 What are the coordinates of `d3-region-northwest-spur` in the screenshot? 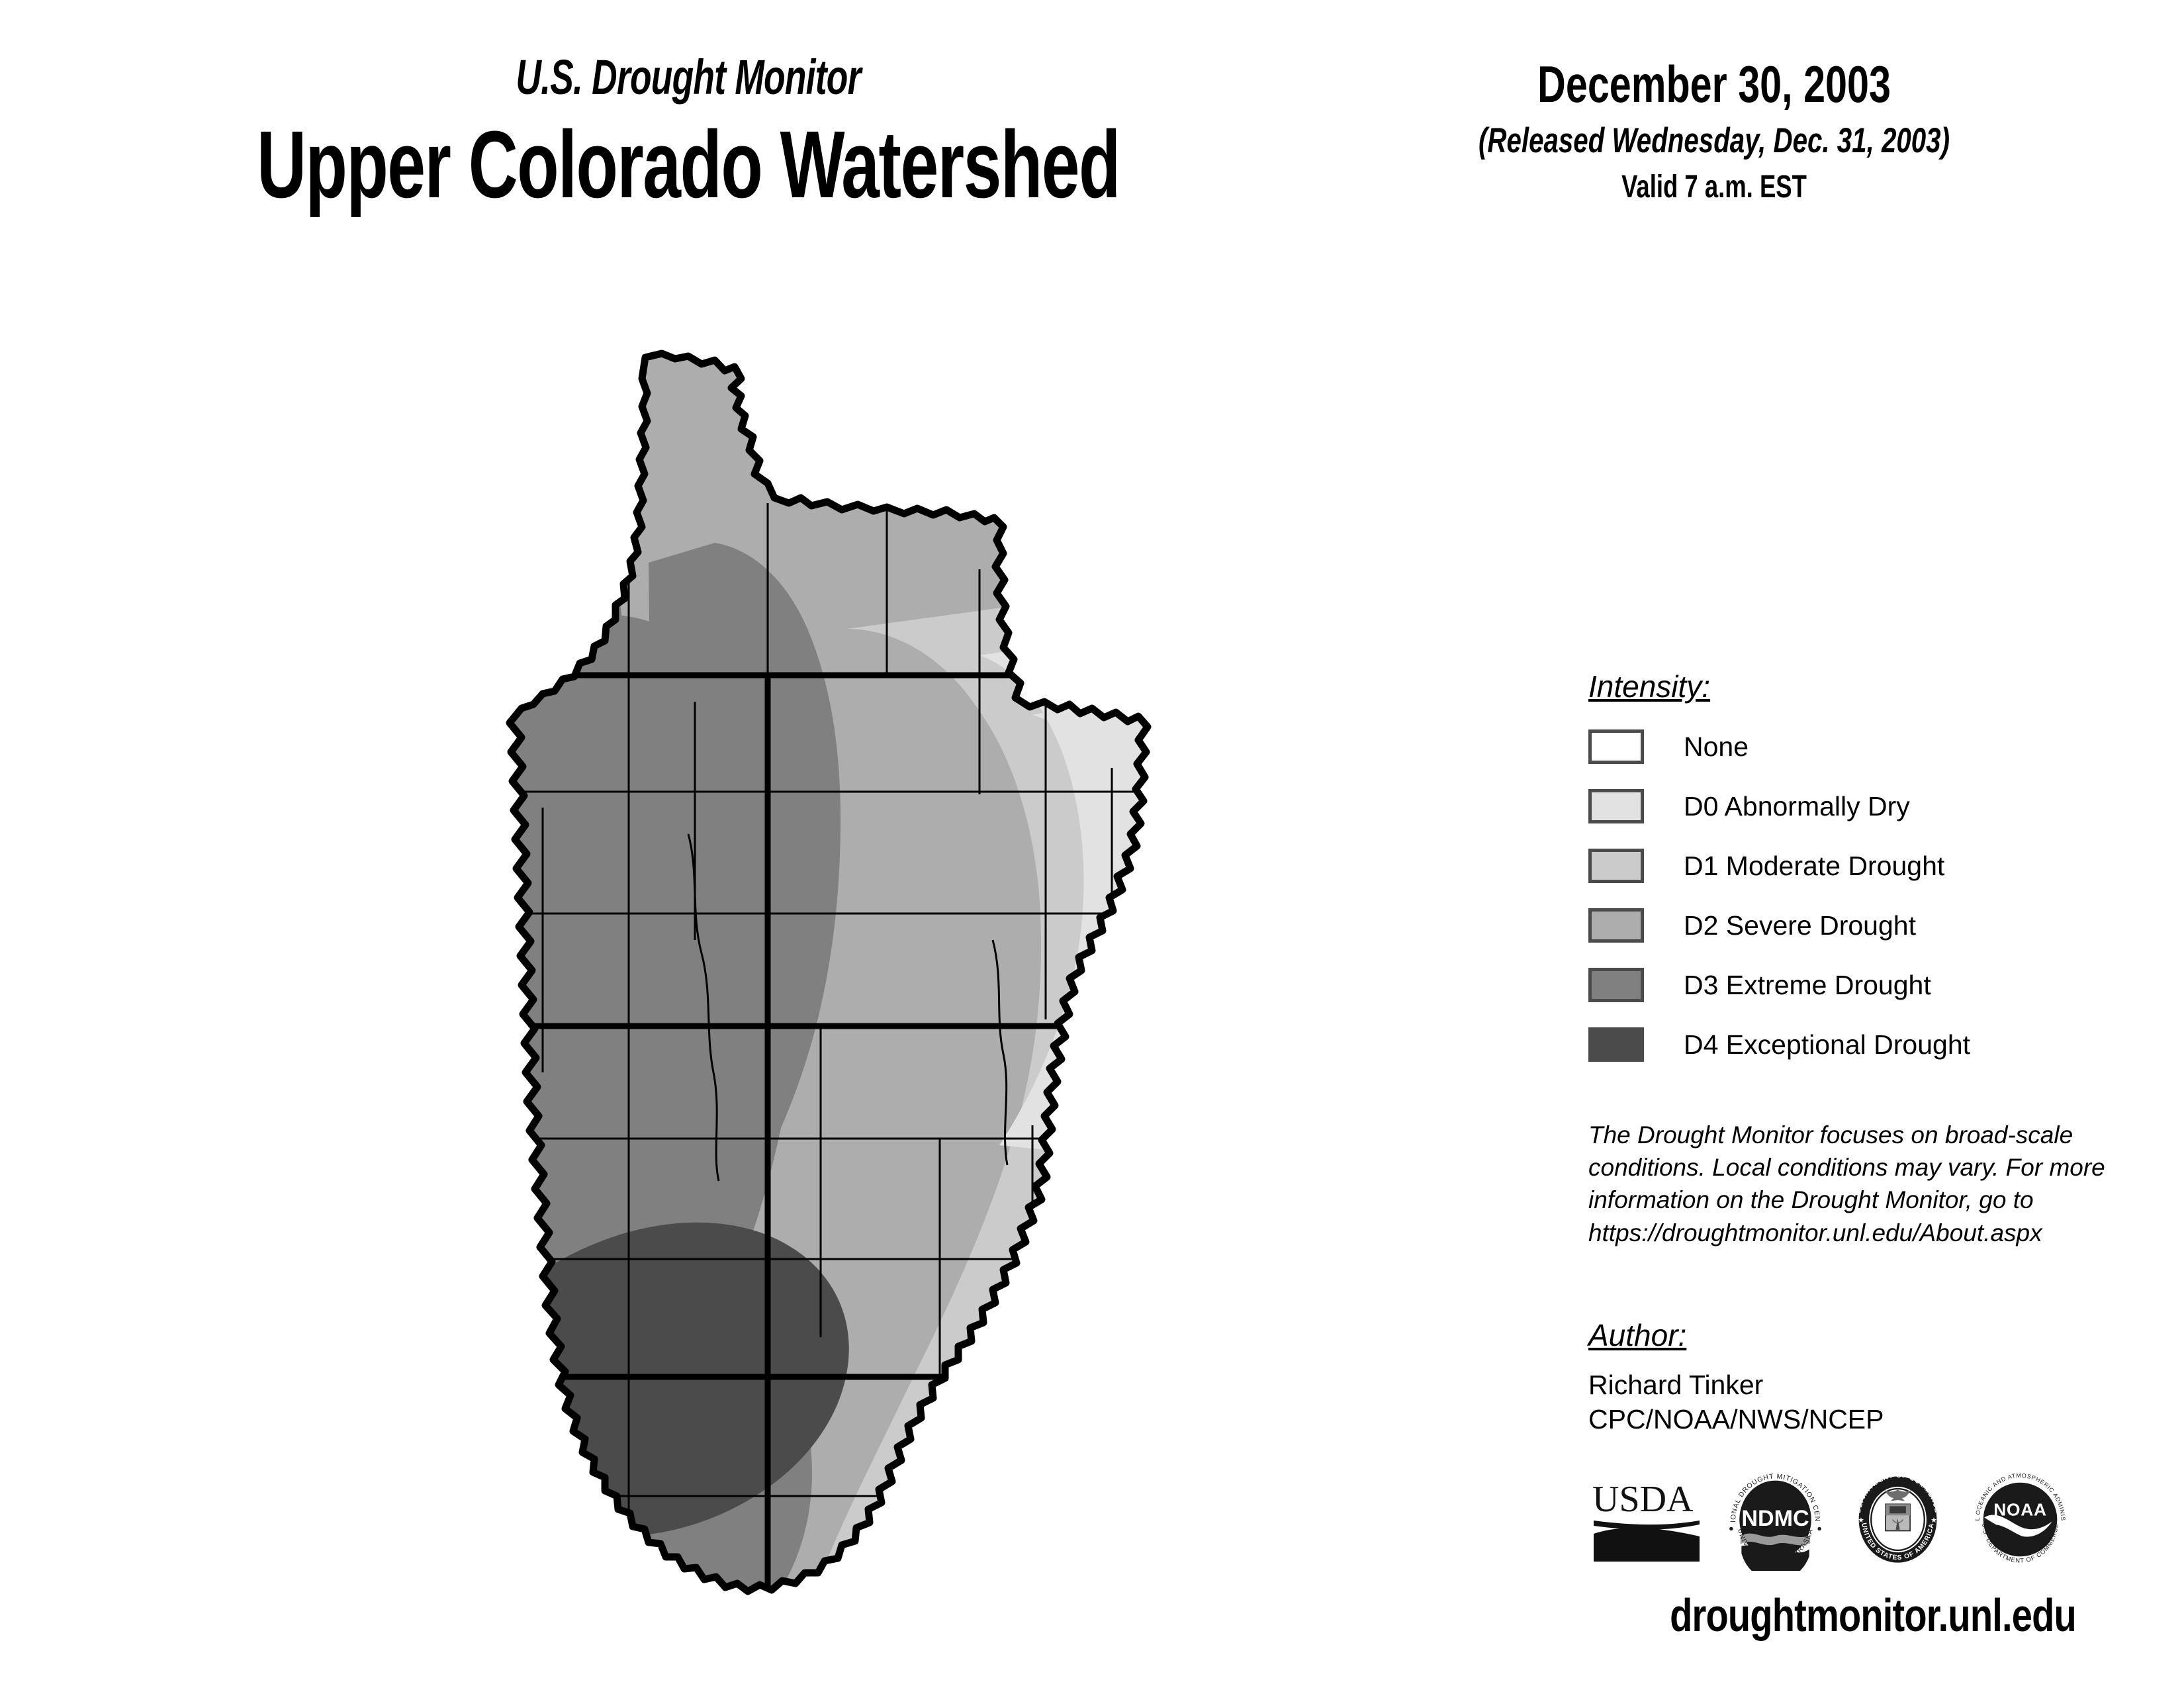 It's located at (566, 621).